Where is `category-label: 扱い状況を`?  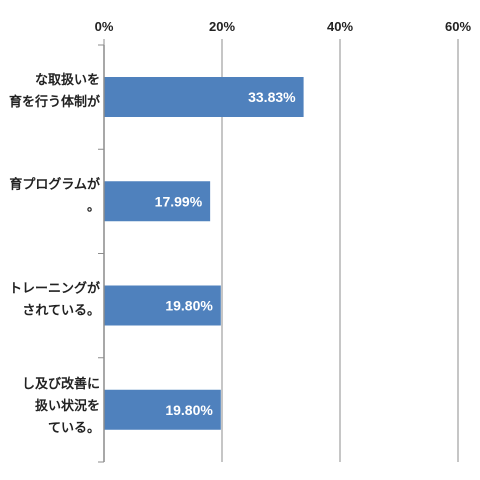 category-label: 扱い状況を is located at coordinates (67, 406).